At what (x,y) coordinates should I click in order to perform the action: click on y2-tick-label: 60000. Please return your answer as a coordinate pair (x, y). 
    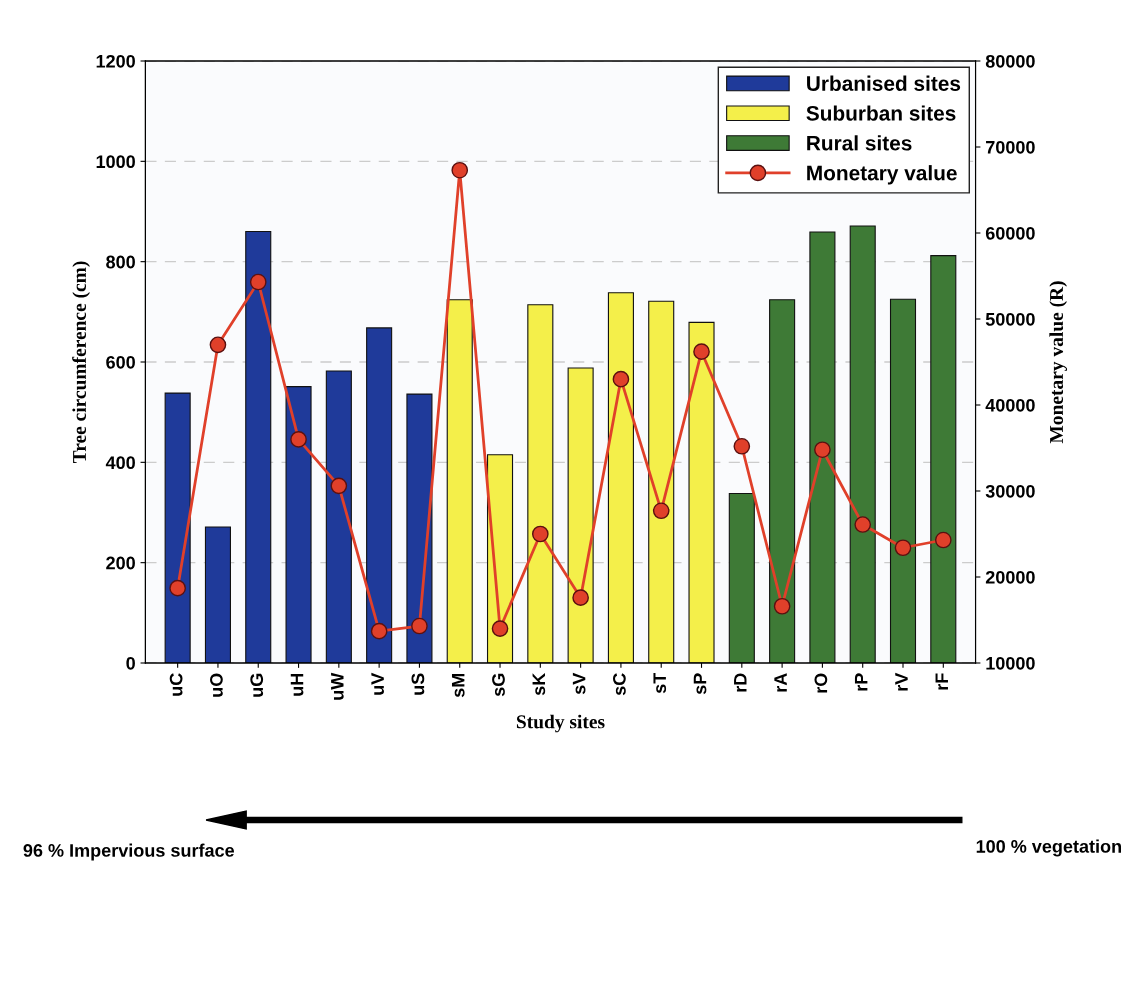
    Looking at the image, I should click on (1010, 233).